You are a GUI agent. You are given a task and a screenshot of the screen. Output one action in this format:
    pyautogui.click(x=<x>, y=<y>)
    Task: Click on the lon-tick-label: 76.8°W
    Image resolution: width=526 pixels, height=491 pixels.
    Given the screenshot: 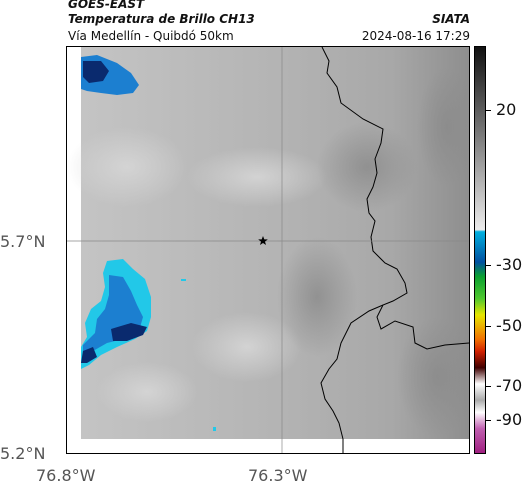 What is the action you would take?
    pyautogui.click(x=66, y=475)
    